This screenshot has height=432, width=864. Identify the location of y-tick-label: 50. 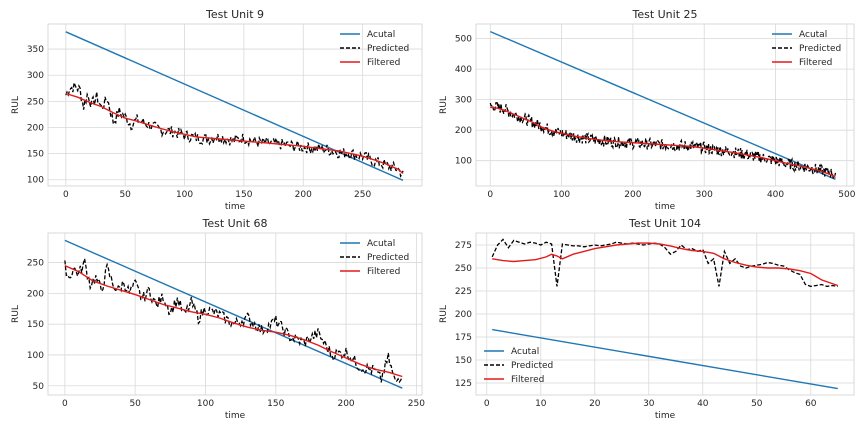
(39, 387).